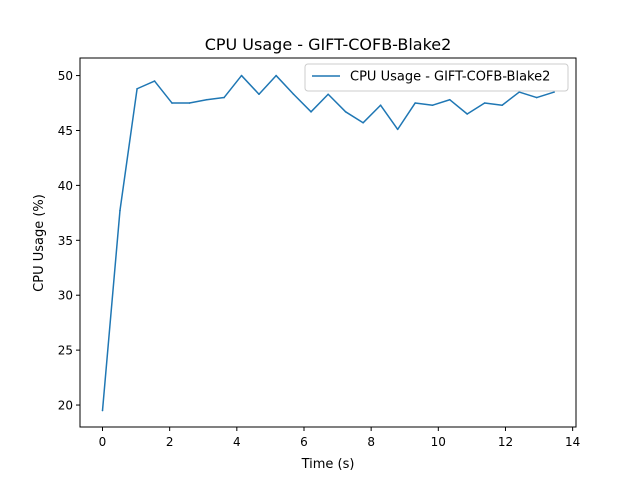 The height and width of the screenshot is (480, 640). I want to click on y-tick-label: 35, so click(65, 241).